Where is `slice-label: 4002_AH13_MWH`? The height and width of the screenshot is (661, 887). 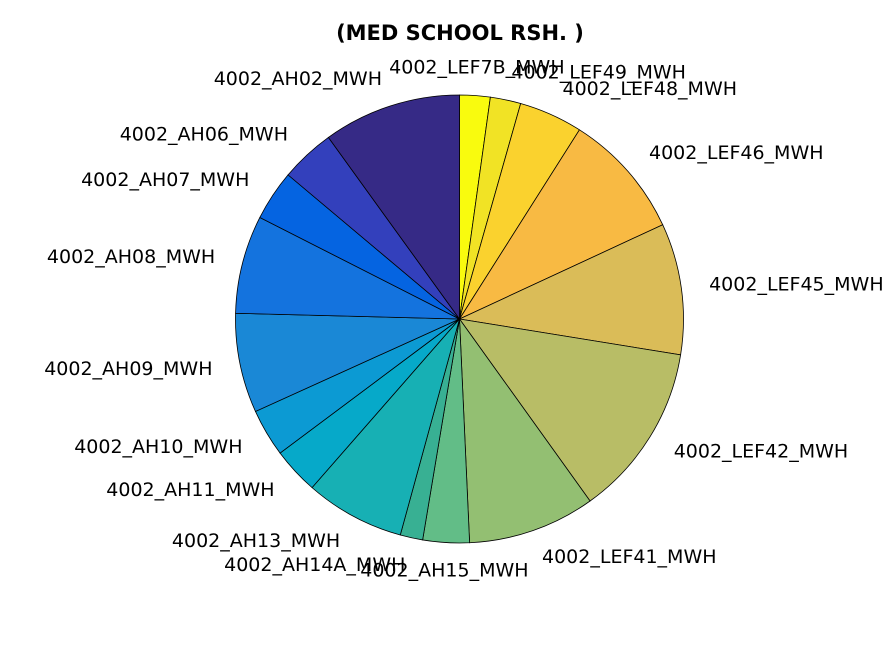 slice-label: 4002_AH13_MWH is located at coordinates (256, 541).